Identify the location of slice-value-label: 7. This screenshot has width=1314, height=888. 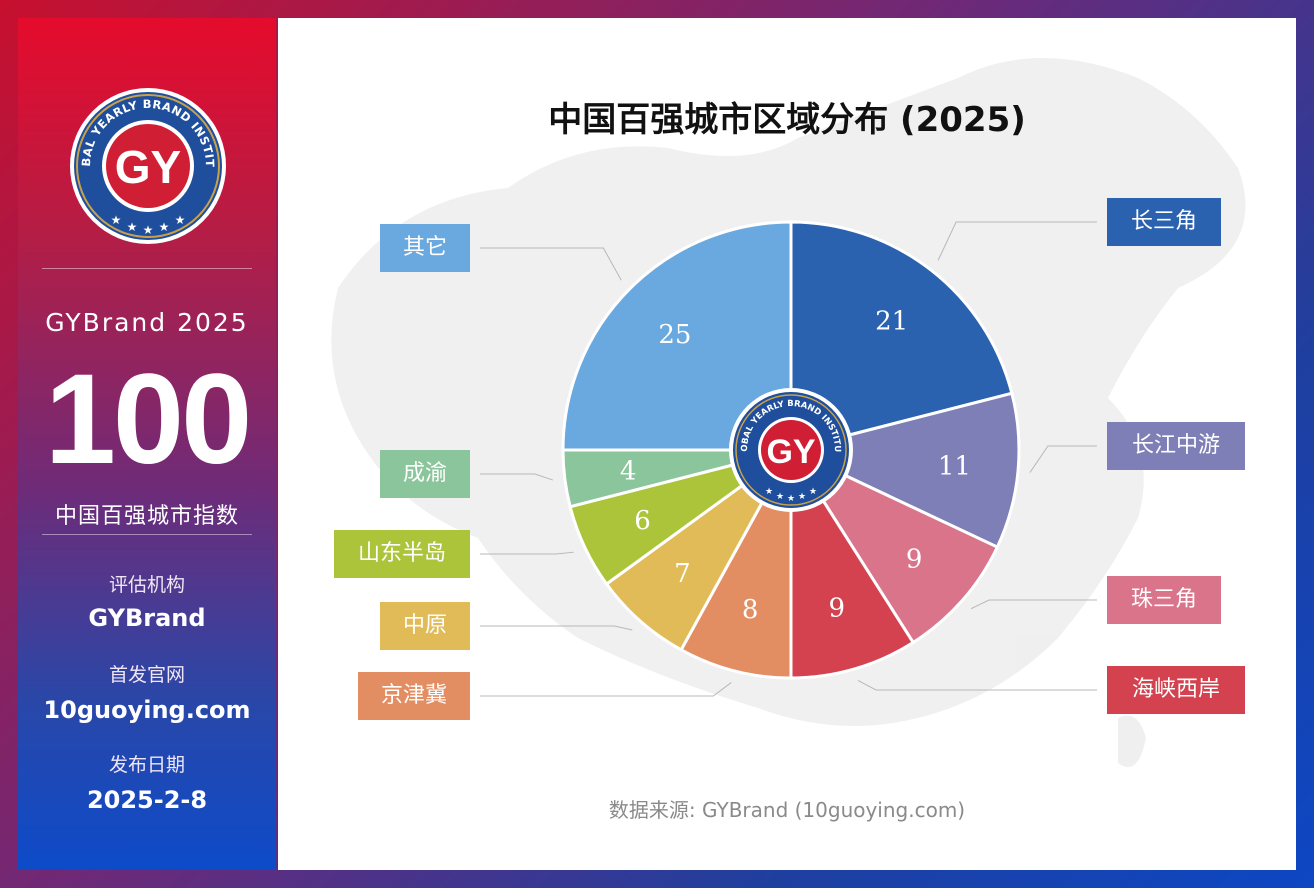
(682, 574).